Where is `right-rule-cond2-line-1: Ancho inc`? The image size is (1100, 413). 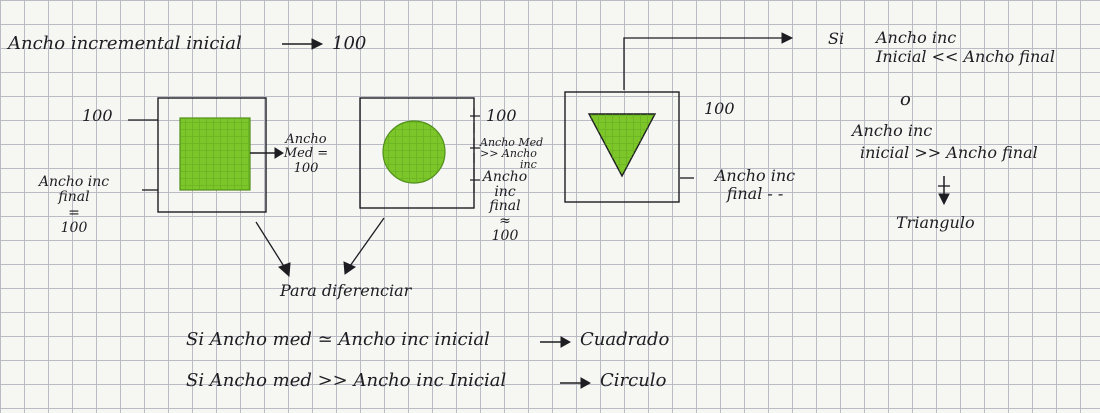 right-rule-cond2-line-1: Ancho inc is located at coordinates (892, 130).